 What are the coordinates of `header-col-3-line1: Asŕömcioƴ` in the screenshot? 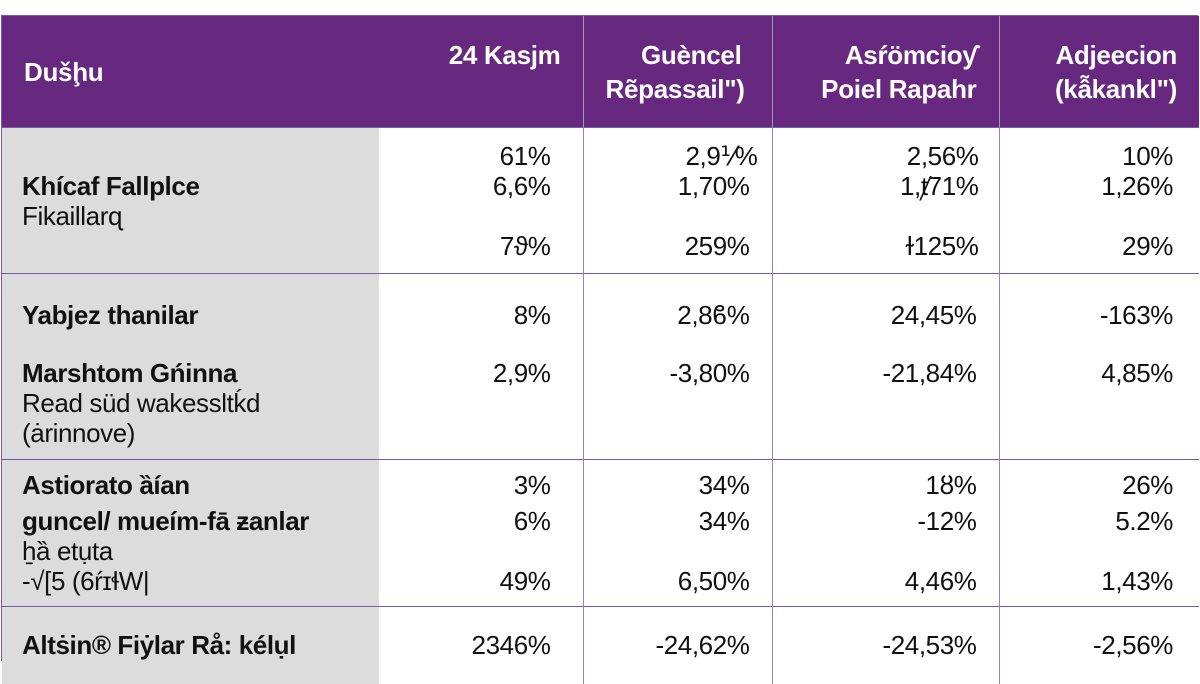 It's located at (910, 54).